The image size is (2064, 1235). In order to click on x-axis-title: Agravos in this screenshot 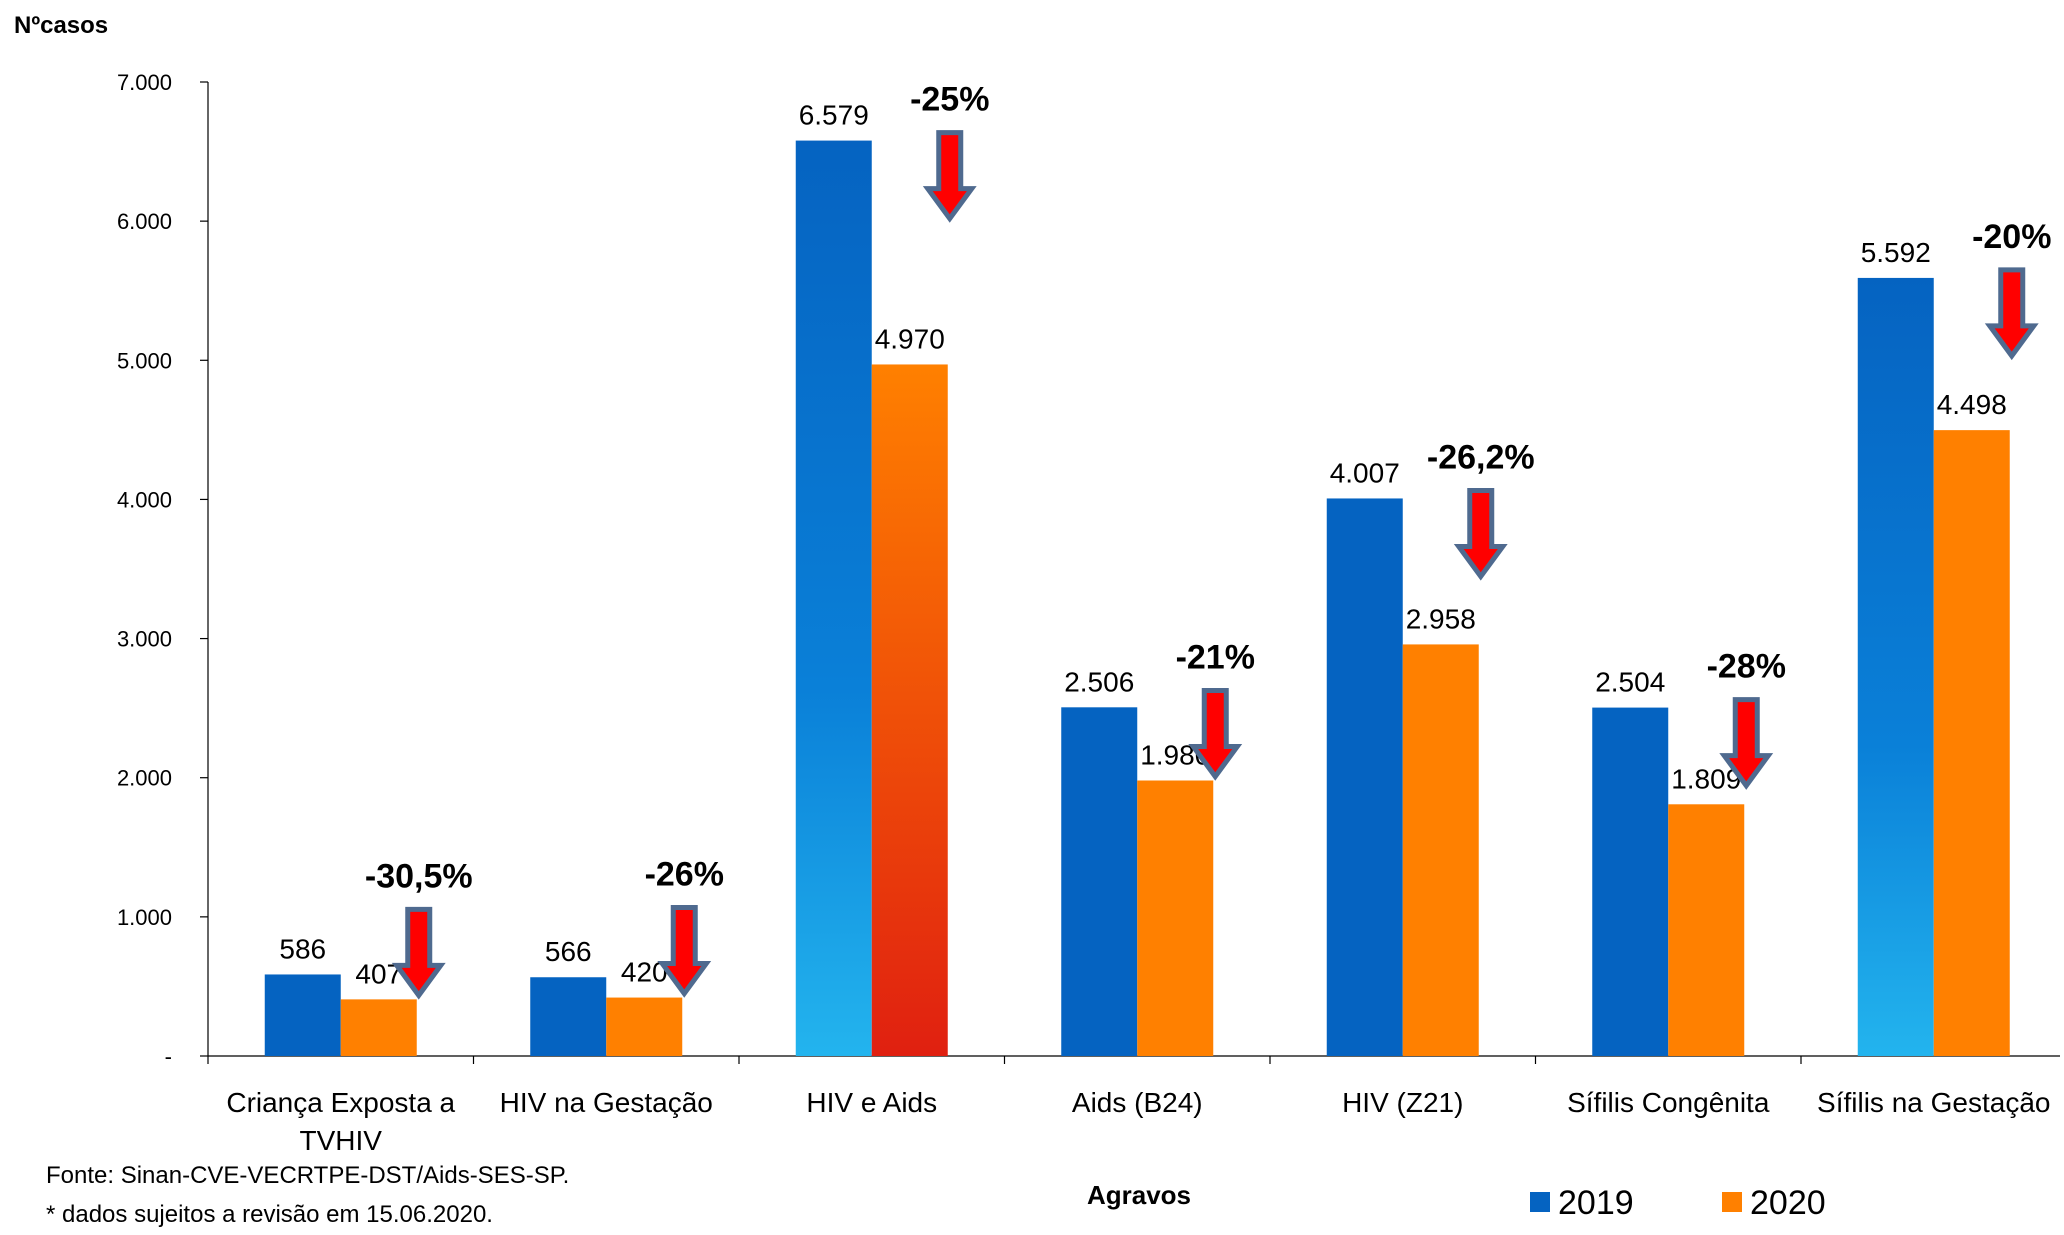, I will do `click(1139, 1195)`.